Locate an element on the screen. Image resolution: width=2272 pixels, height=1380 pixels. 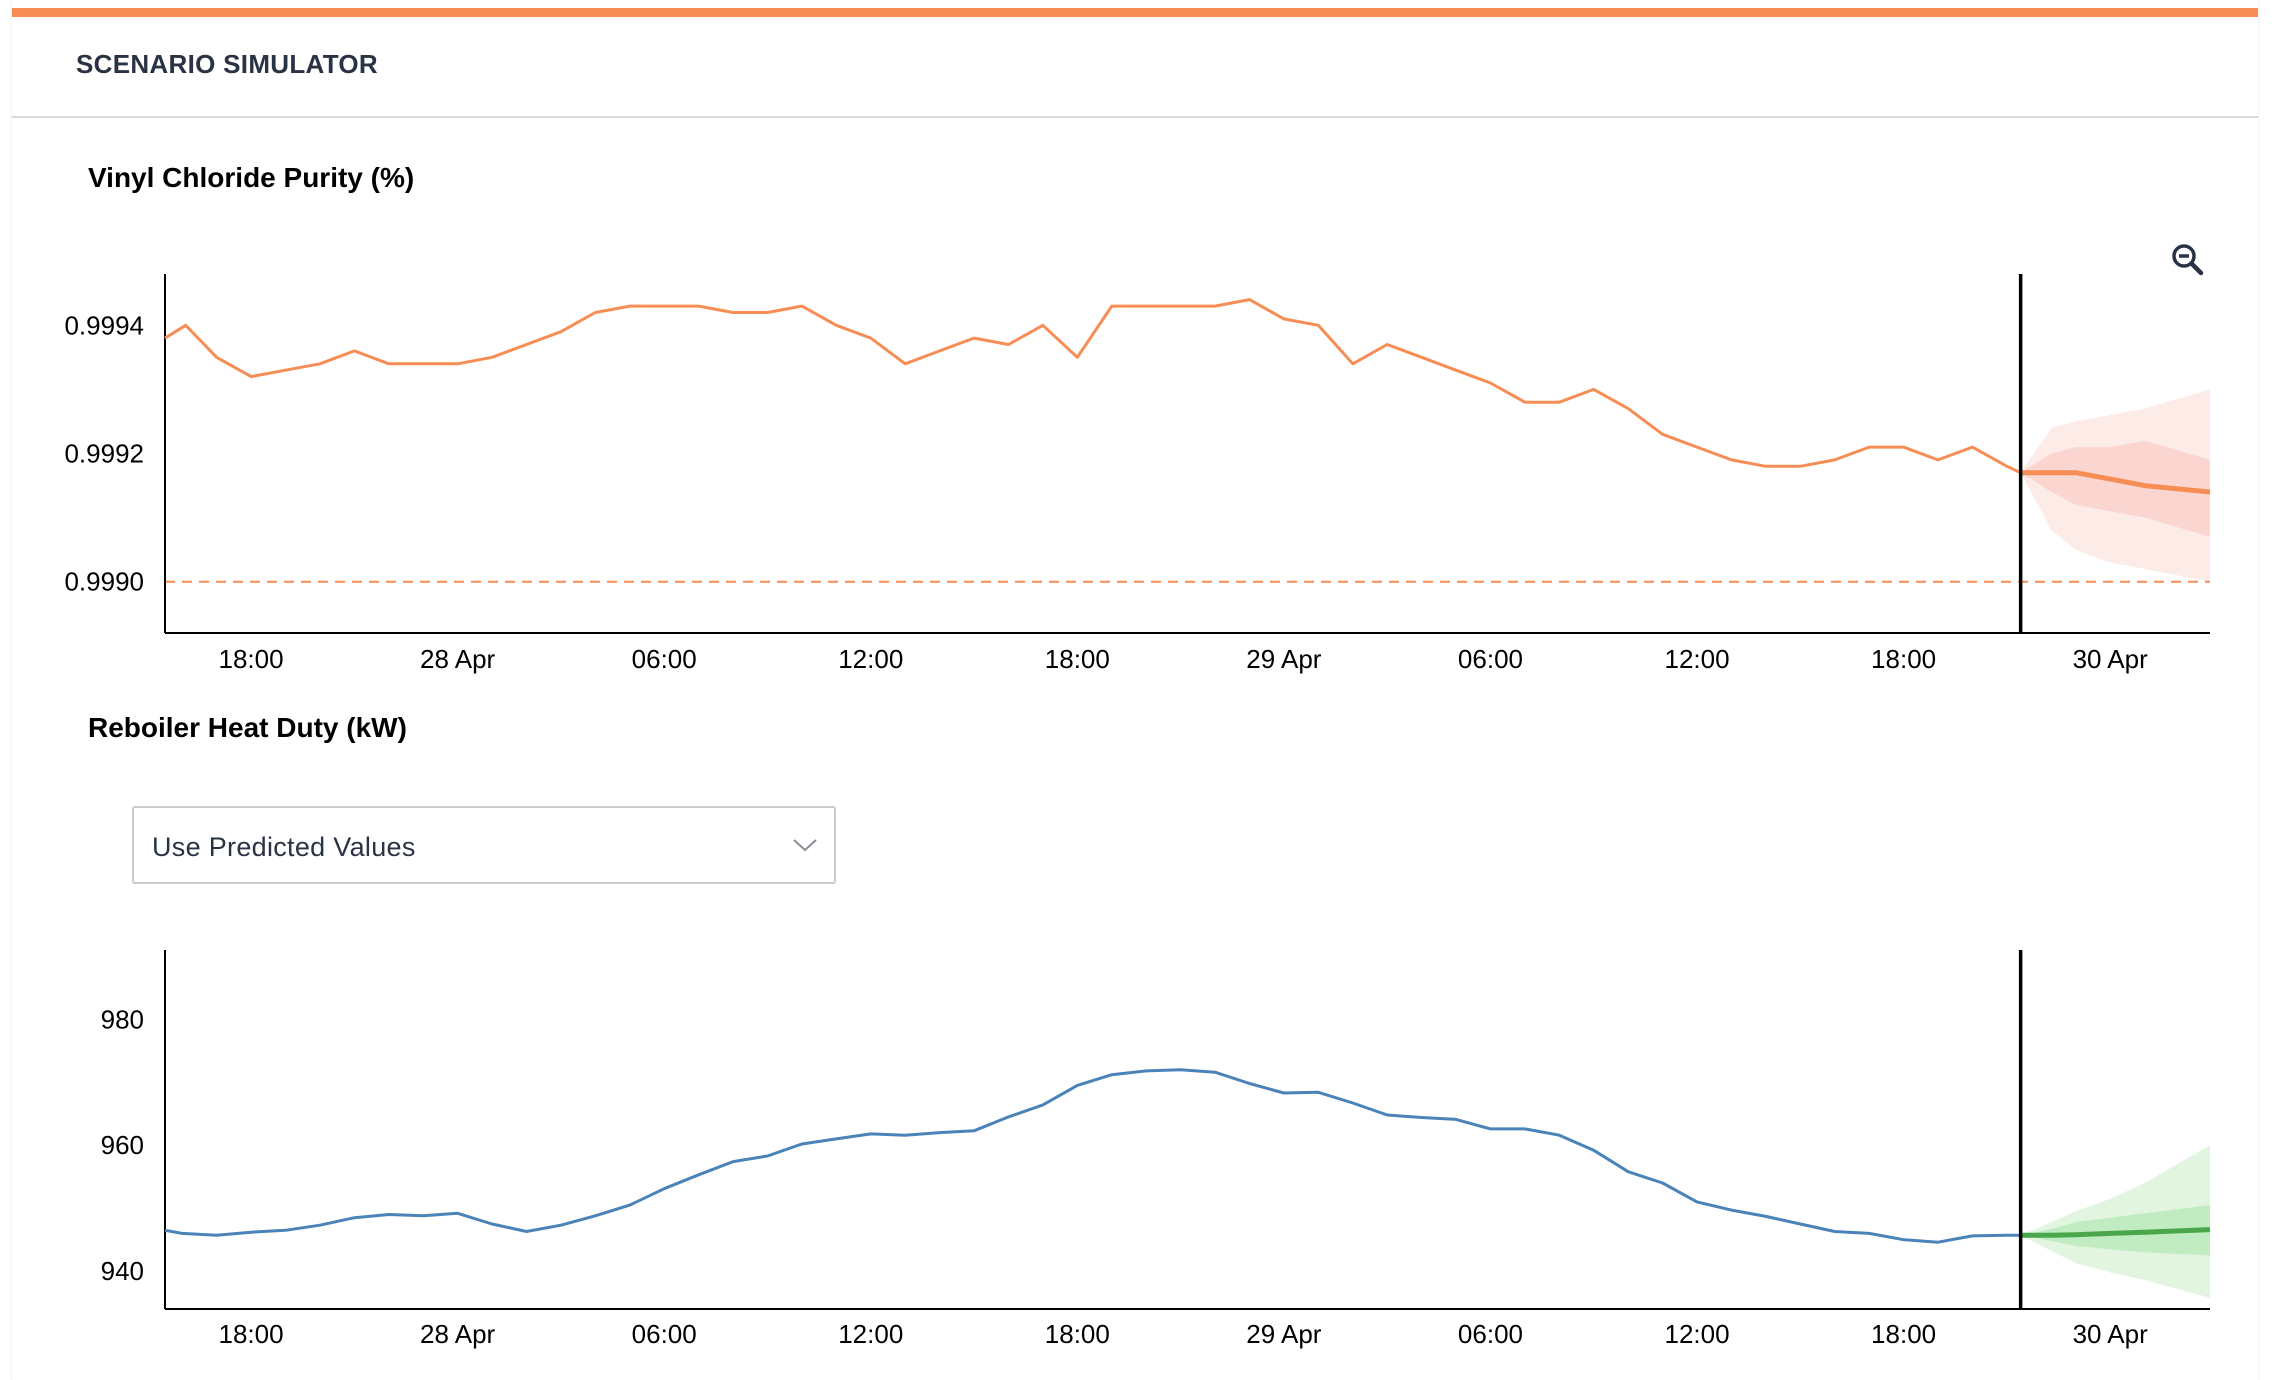
heat-x-tick-label: 29 Apr is located at coordinates (1284, 1334).